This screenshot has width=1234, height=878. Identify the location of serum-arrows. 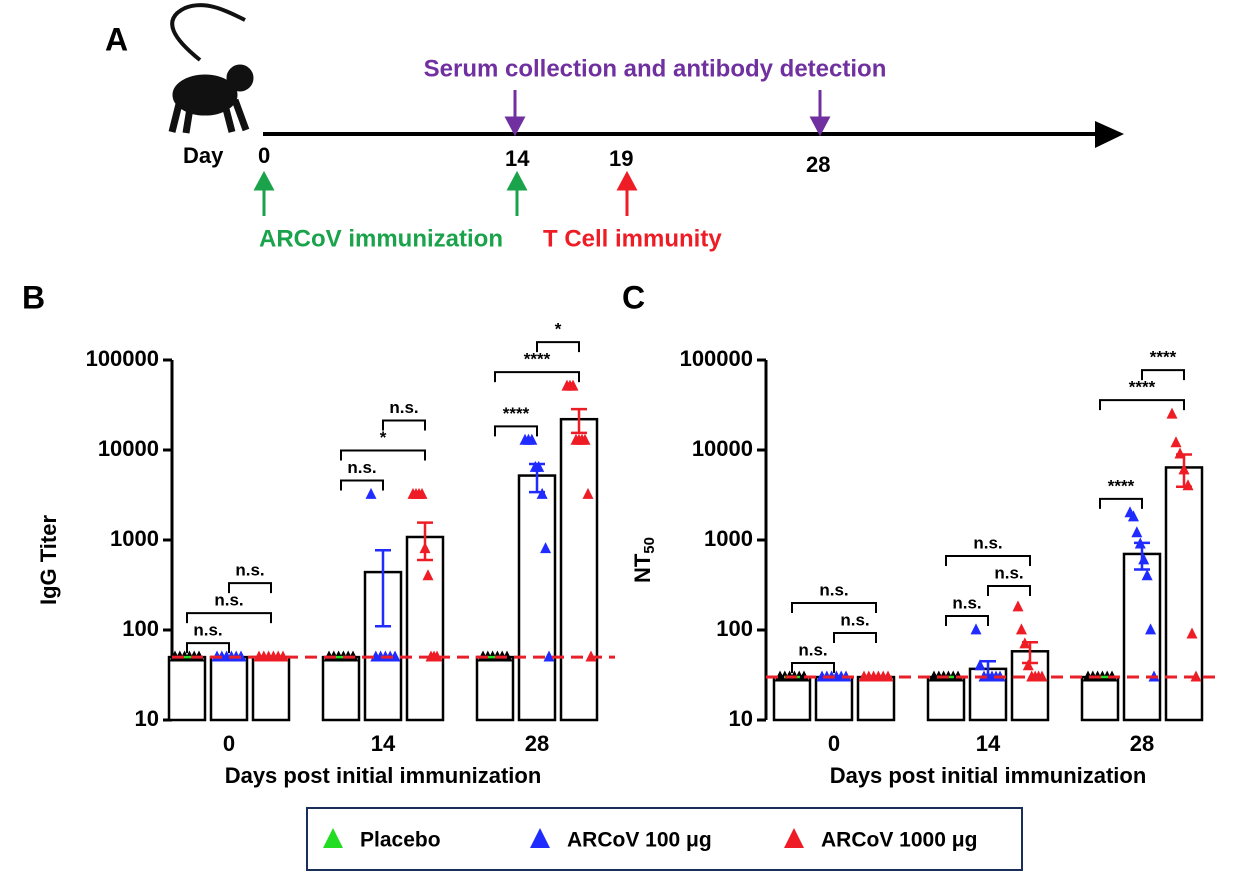
(667, 113).